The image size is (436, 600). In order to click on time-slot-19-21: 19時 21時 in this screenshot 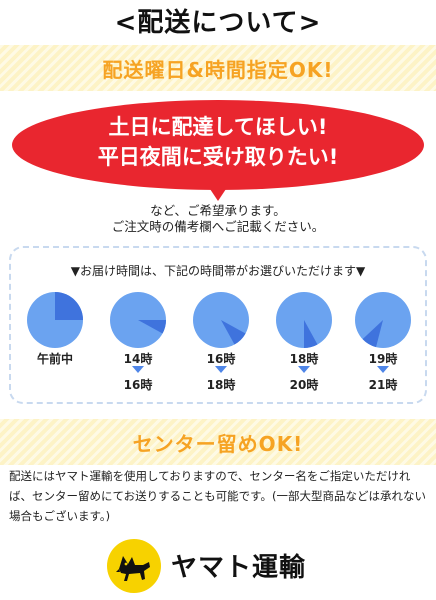, I will do `click(383, 345)`.